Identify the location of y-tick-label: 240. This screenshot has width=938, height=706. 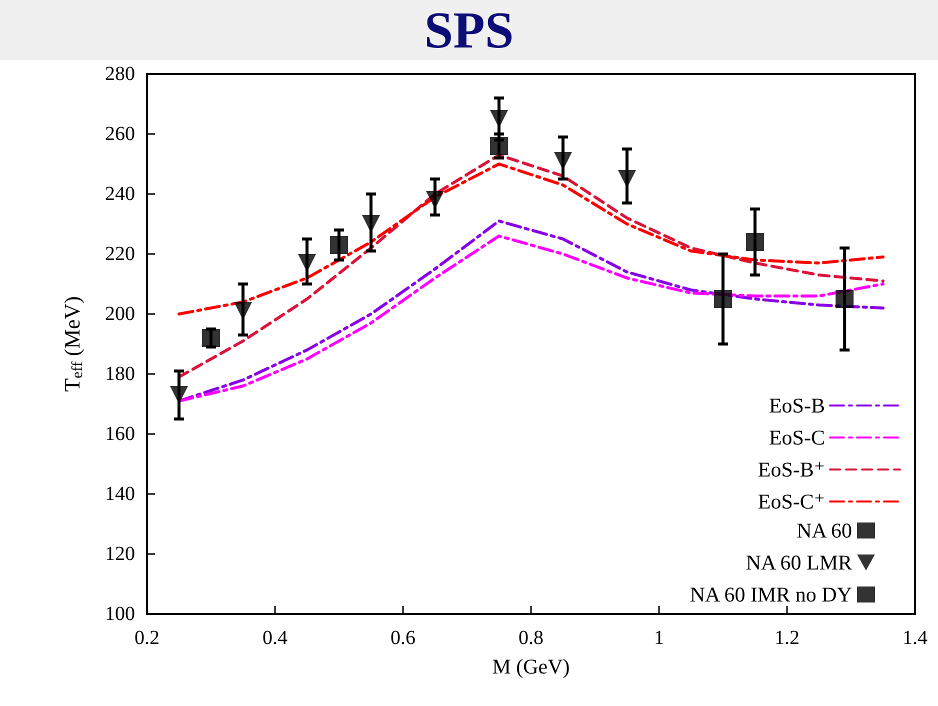
(120, 194).